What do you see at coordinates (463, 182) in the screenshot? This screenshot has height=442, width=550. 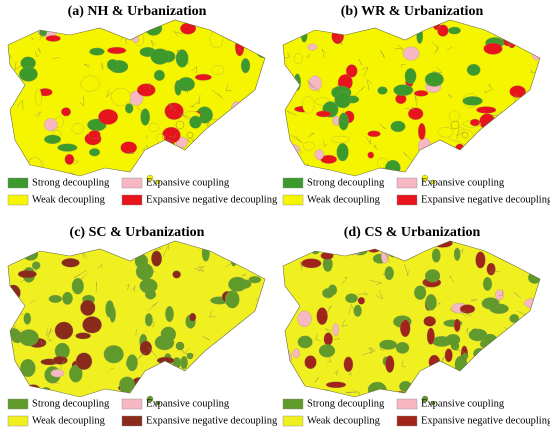 I see `legend-label: Expansive coupling` at bounding box center [463, 182].